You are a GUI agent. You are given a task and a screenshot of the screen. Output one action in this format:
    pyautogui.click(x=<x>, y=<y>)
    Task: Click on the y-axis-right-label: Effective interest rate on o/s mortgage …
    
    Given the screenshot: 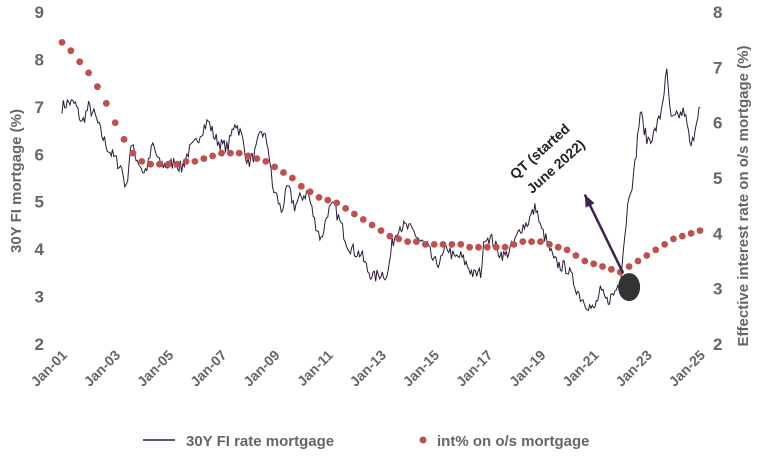 What is the action you would take?
    pyautogui.click(x=743, y=196)
    